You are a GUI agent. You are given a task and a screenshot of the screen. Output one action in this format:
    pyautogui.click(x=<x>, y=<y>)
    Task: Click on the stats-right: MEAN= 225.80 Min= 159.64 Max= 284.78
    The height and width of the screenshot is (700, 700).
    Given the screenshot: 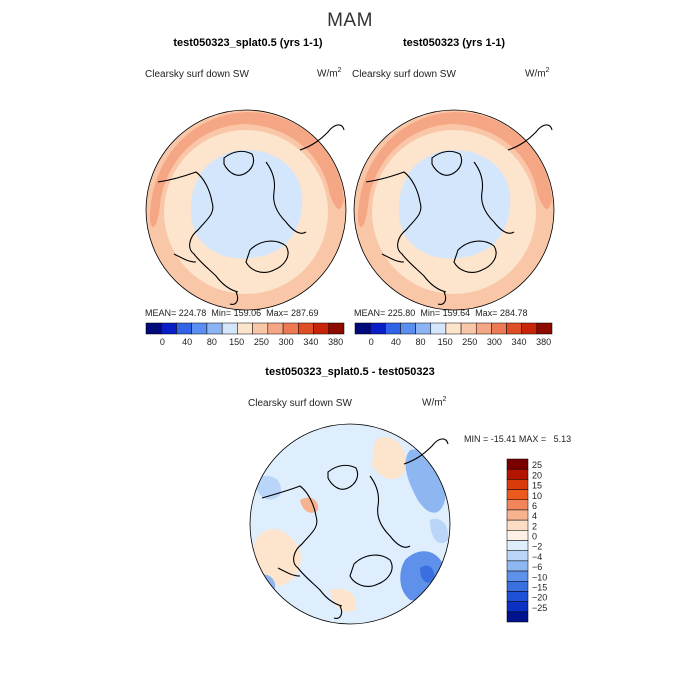 What is the action you would take?
    pyautogui.click(x=440, y=313)
    